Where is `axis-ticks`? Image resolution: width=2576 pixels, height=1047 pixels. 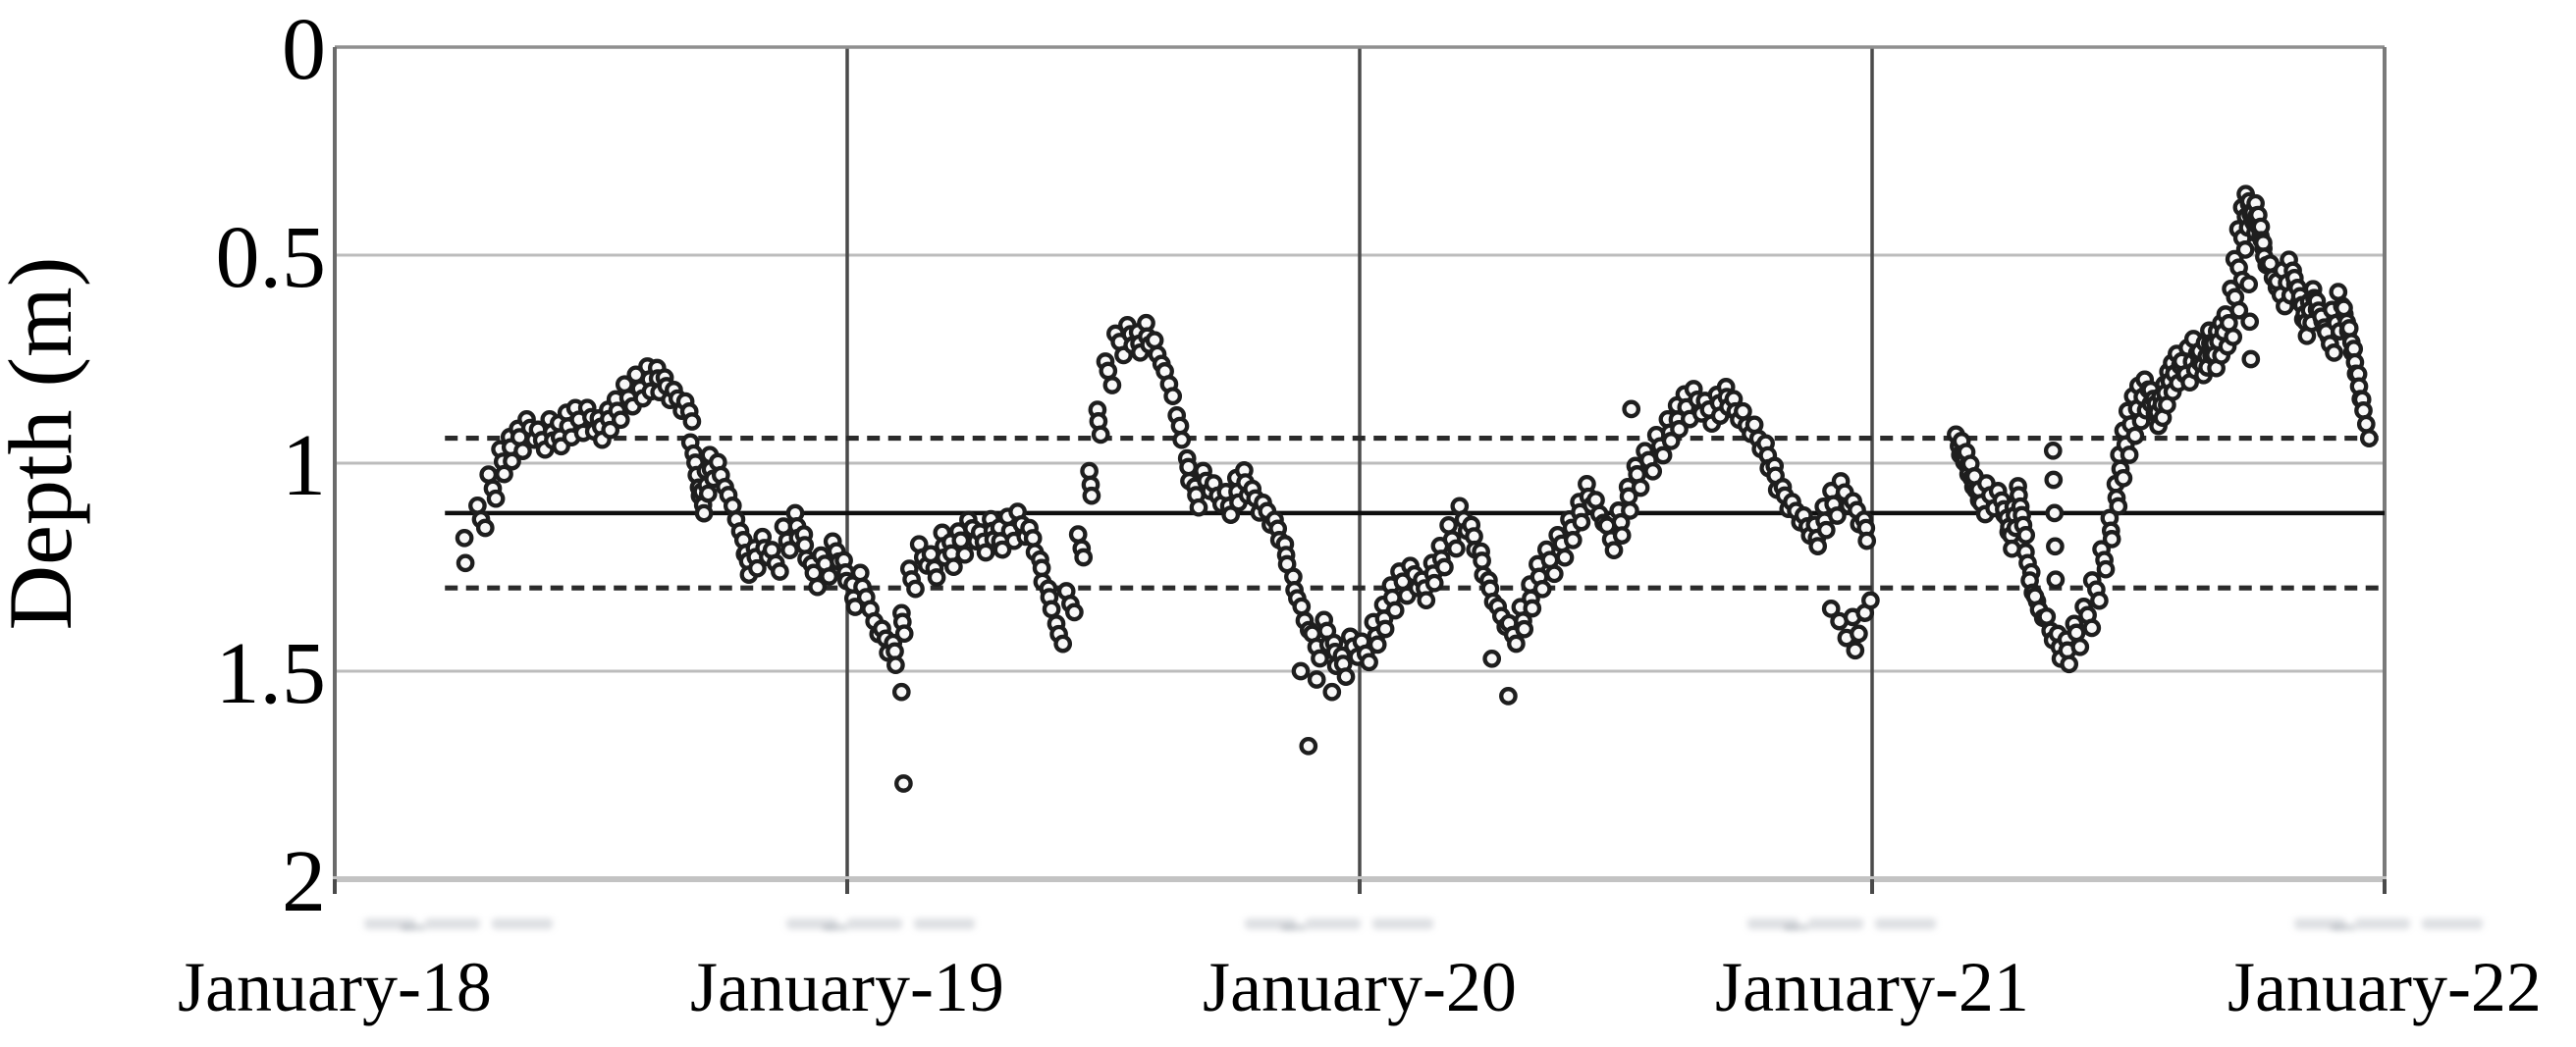
axis-ticks is located at coordinates (1360, 886).